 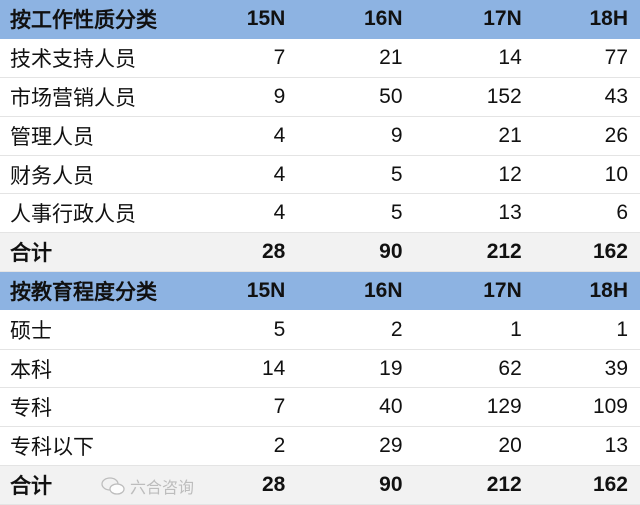 I want to click on table-row: 市场营销人员 9 50 152 43, so click(x=320, y=97).